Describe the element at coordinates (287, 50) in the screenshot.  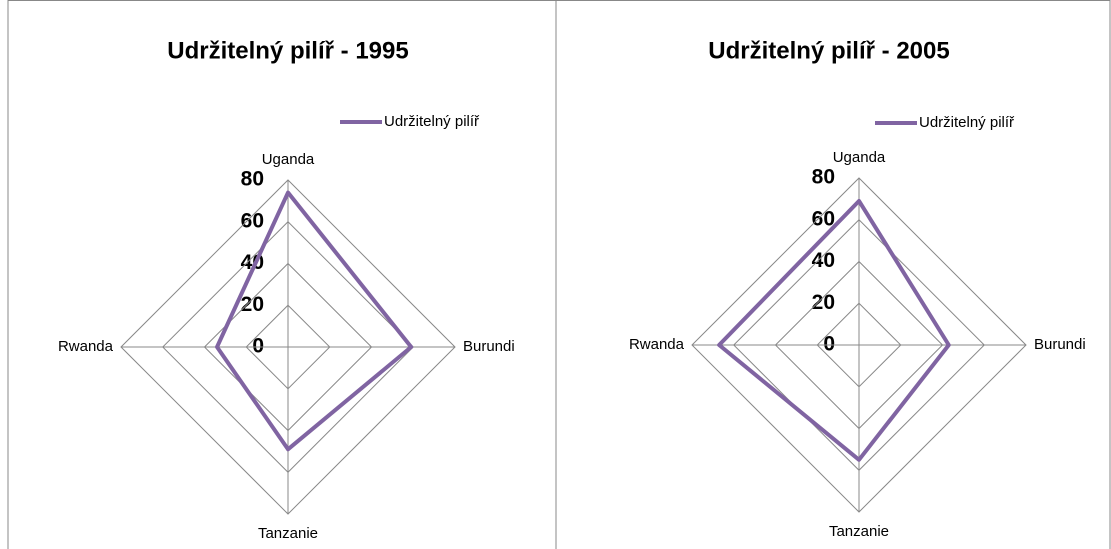
I see `chart-title: Udržitelný pilíř - 1995` at that location.